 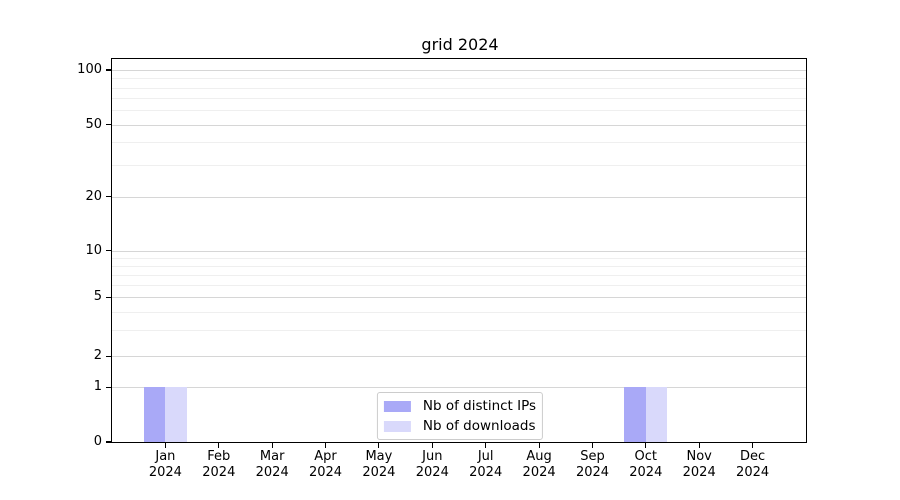 I want to click on x-tick-label: Jun 2024, so click(x=432, y=465).